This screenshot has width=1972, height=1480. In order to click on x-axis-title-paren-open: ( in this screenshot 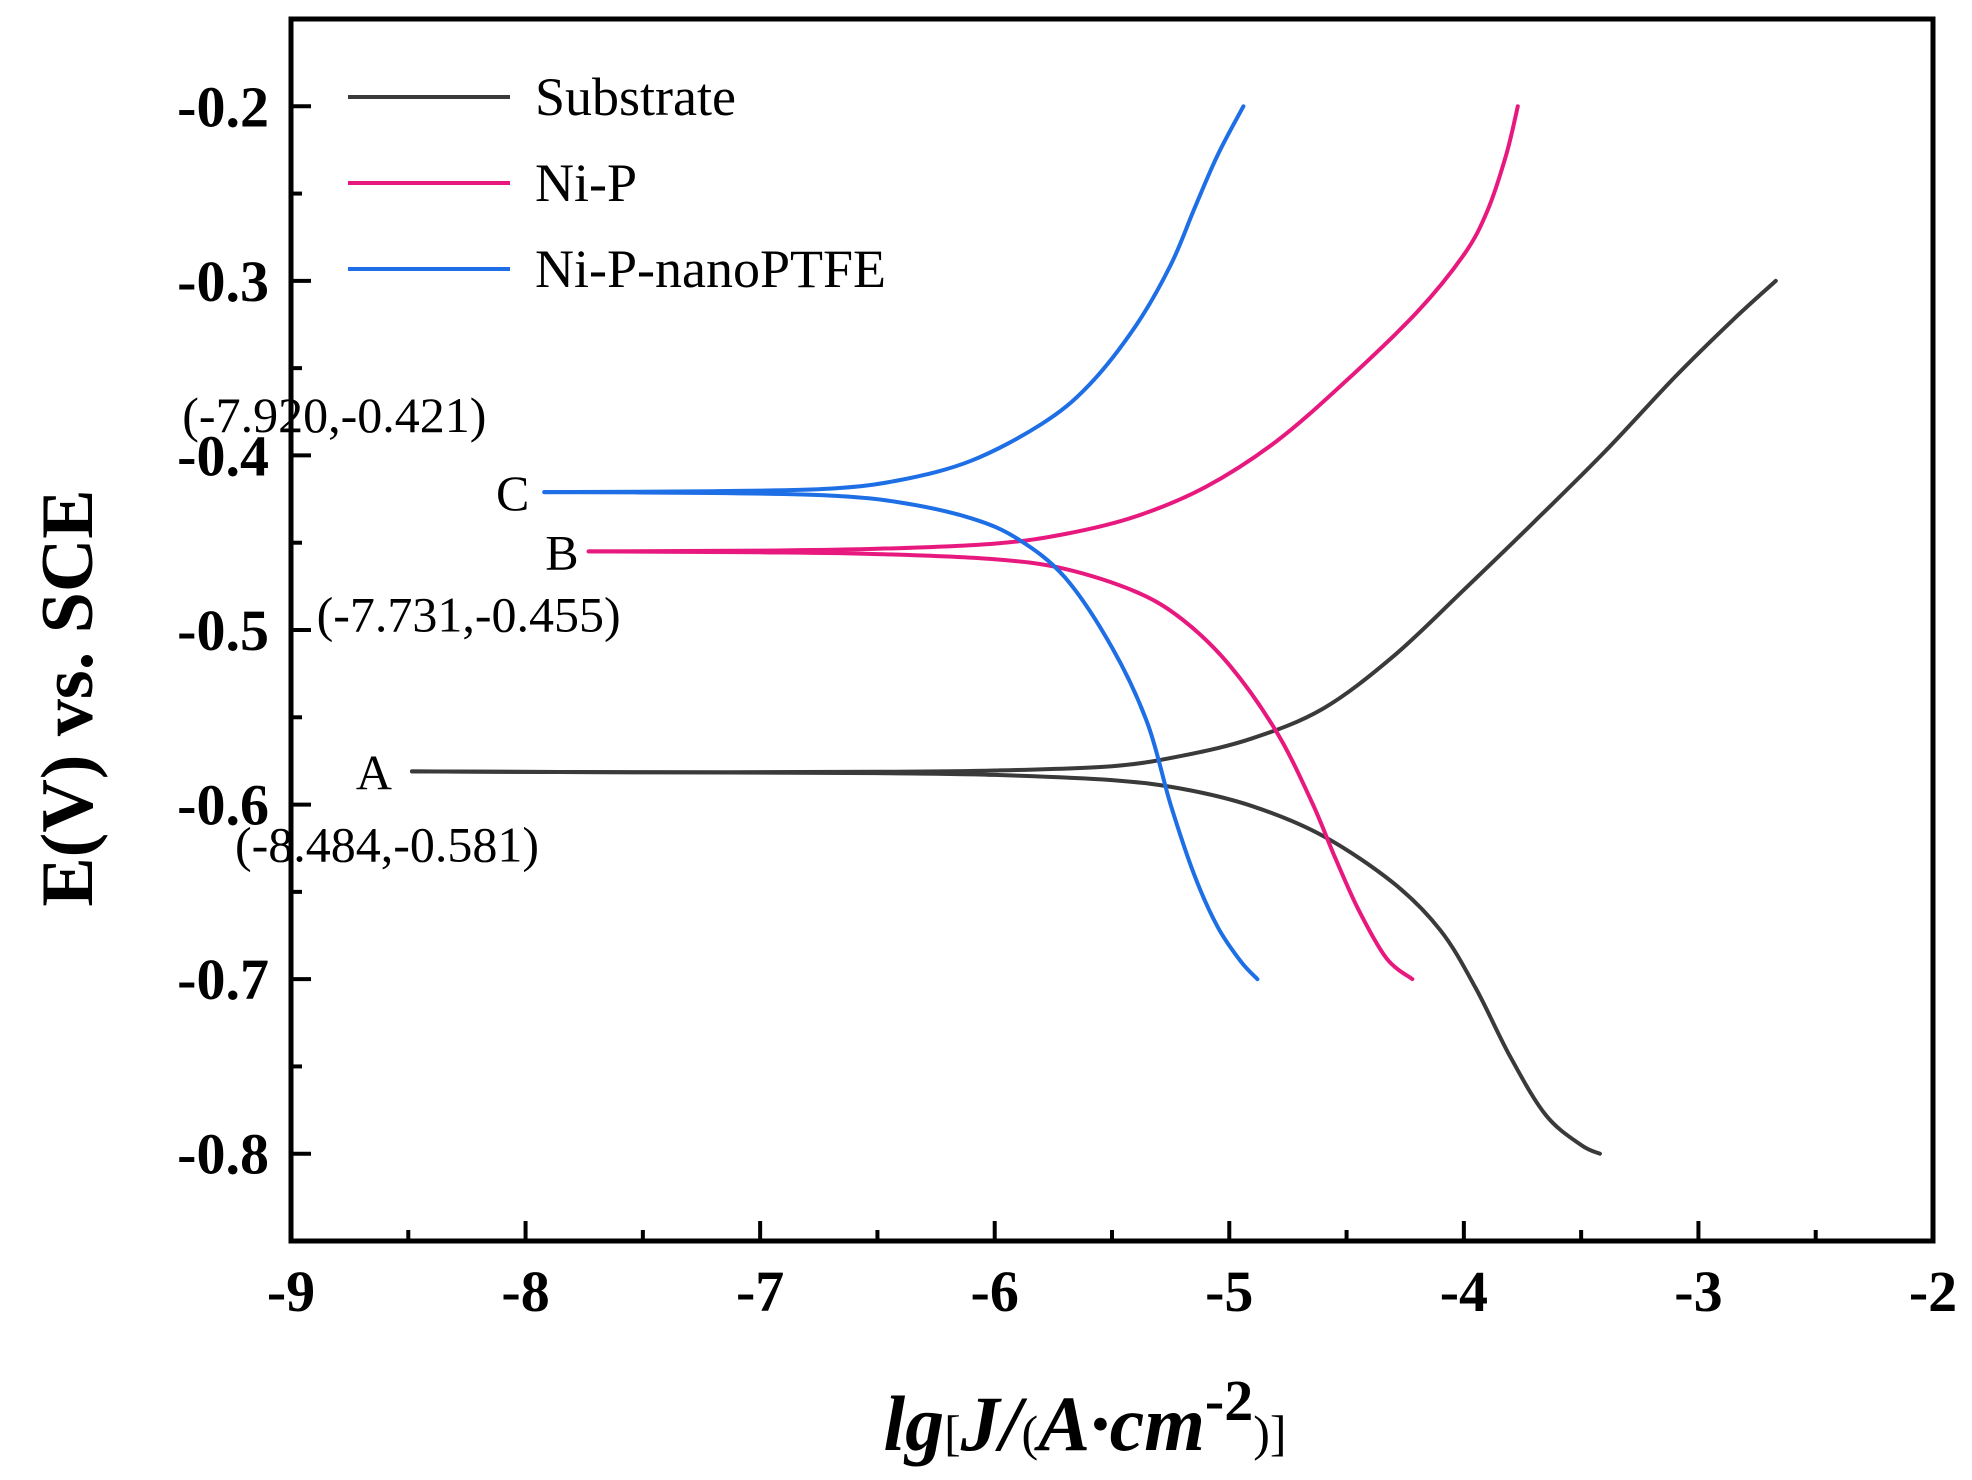, I will do `click(1029, 1433)`.